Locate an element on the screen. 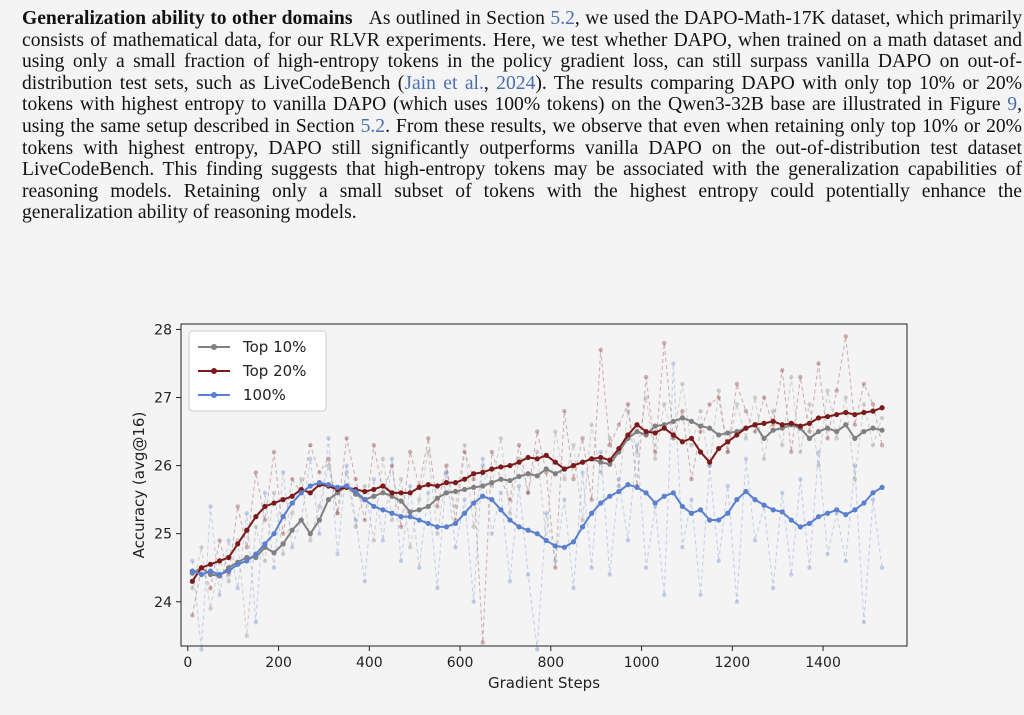 The width and height of the screenshot is (1024, 715). y-tick-label: 24 is located at coordinates (163, 603).